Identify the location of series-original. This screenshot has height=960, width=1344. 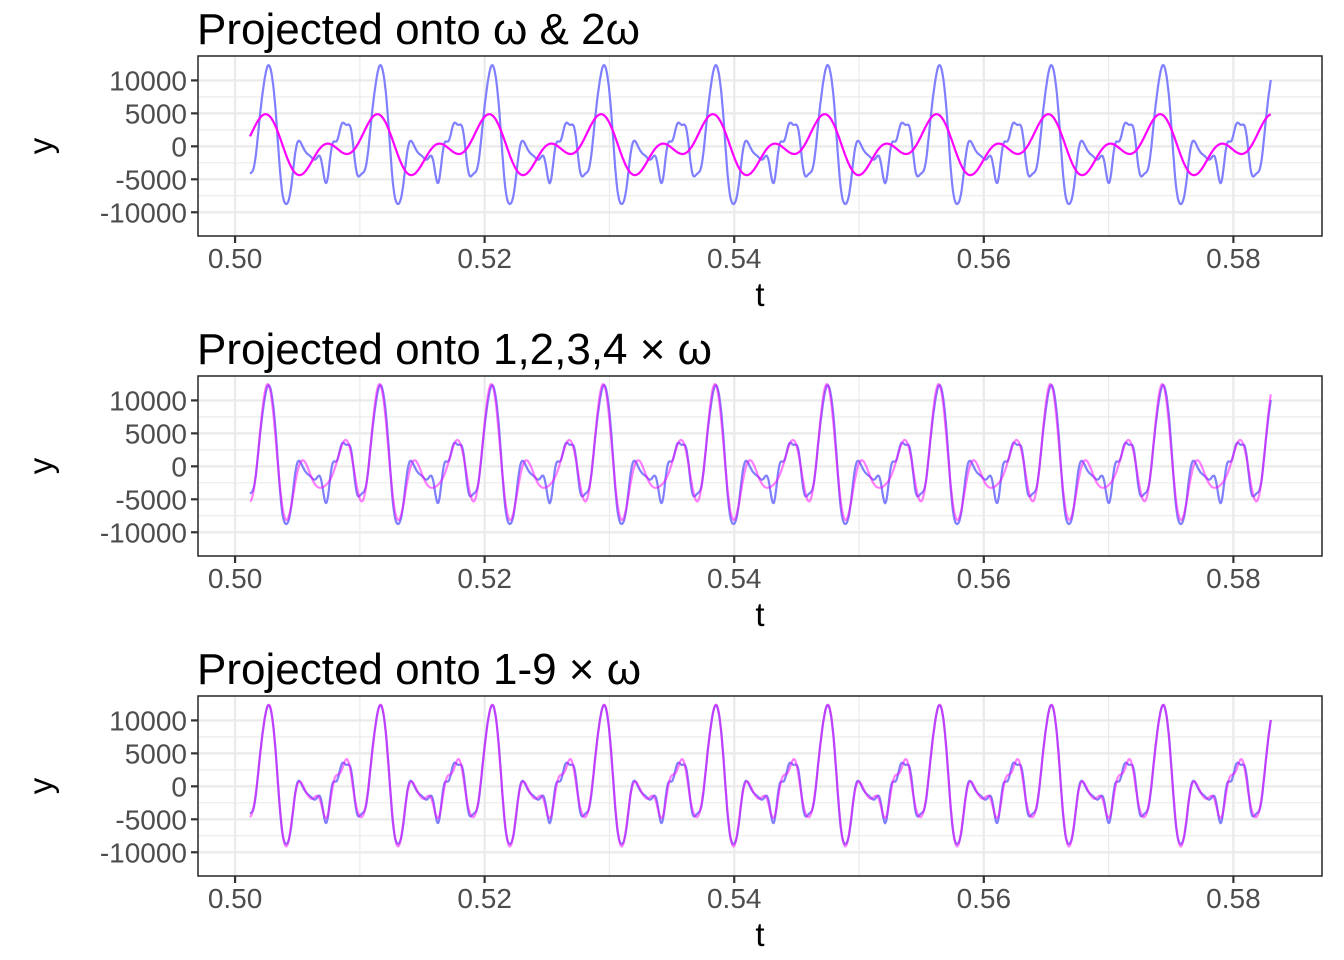
(760, 134).